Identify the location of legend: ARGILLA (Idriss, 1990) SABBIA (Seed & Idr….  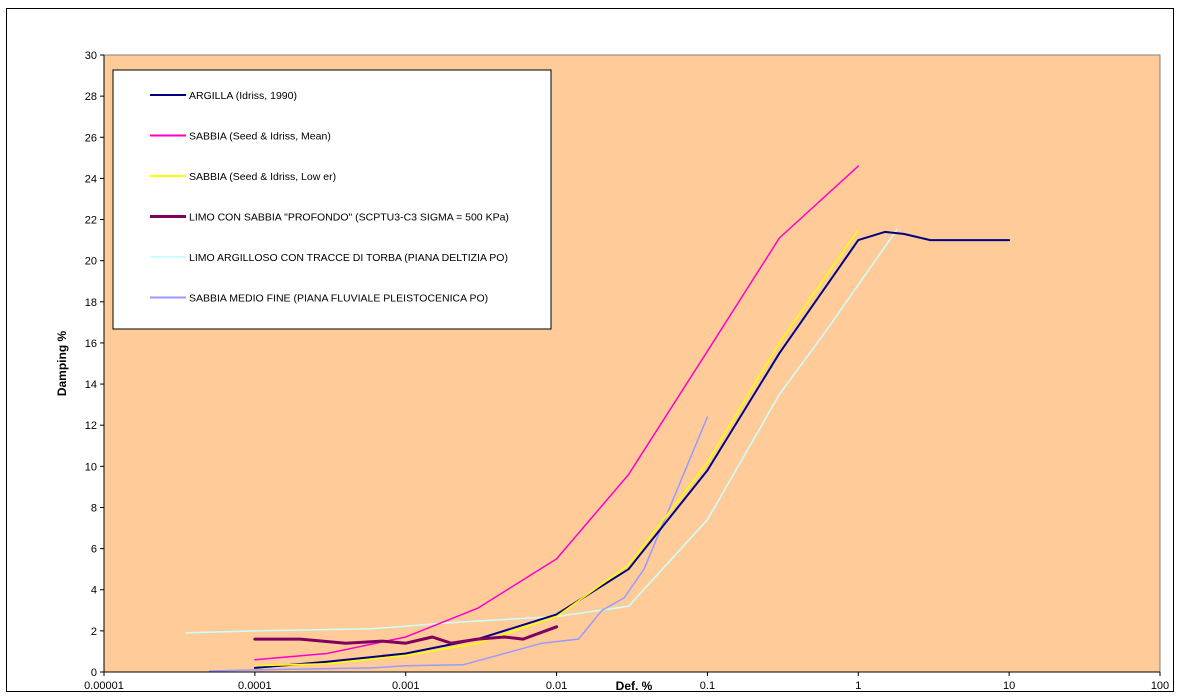
(332, 199).